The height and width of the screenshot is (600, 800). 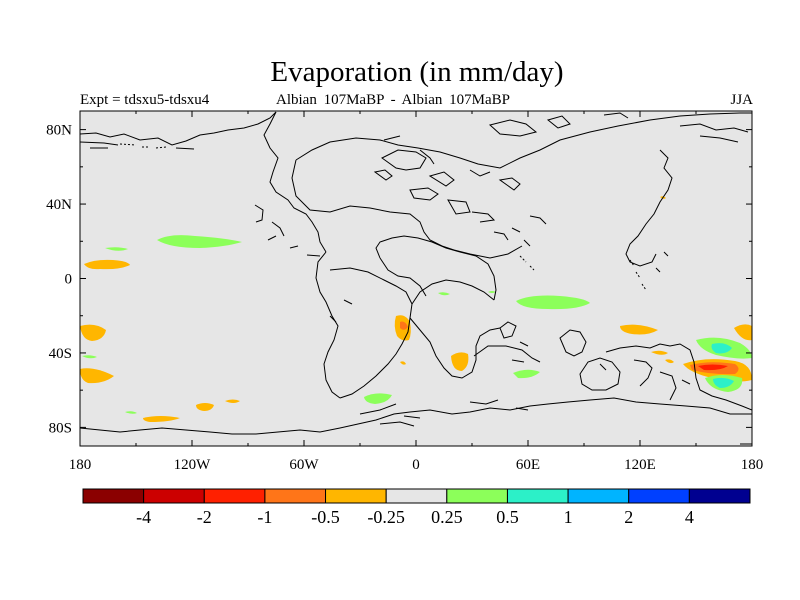 What do you see at coordinates (415, 517) in the screenshot?
I see `colorbar-labels: -4 -2 -1 -0.5 -0.25 0.25 0.5 1 2 4` at bounding box center [415, 517].